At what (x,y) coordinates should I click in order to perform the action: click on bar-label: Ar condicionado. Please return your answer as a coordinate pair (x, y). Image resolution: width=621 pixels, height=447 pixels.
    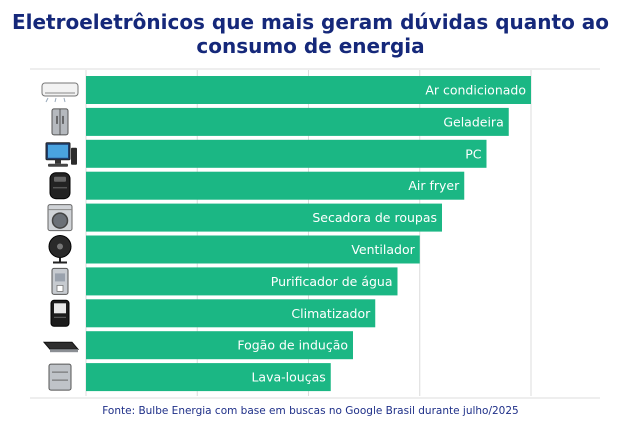
    Looking at the image, I should click on (475, 90).